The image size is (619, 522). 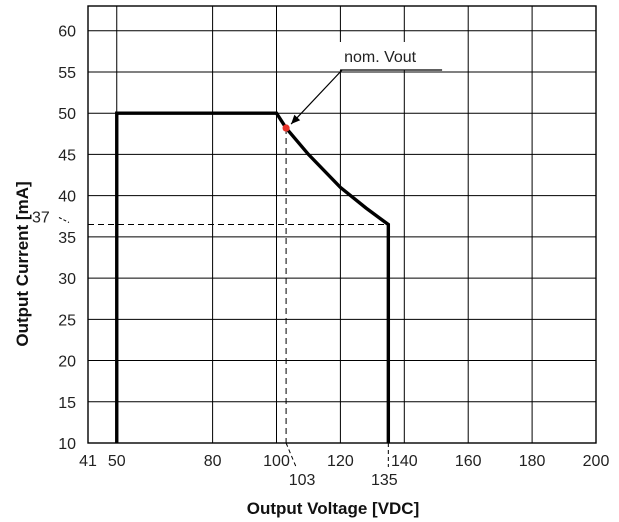 I want to click on y-tick-label: 40, so click(x=67, y=197).